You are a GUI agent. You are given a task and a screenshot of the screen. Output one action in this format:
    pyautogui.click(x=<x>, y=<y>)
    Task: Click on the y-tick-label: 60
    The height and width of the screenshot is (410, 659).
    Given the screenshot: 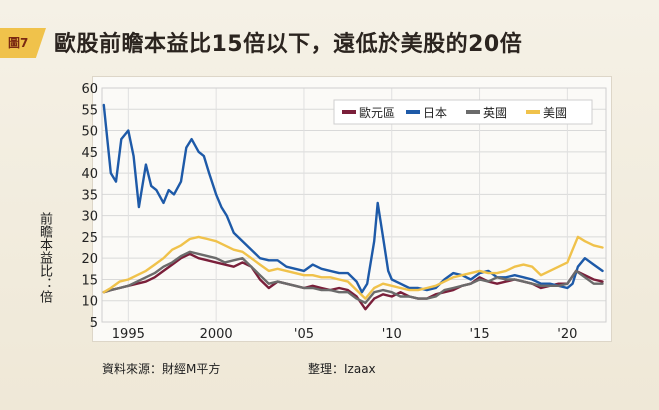 What is the action you would take?
    pyautogui.click(x=89, y=89)
    